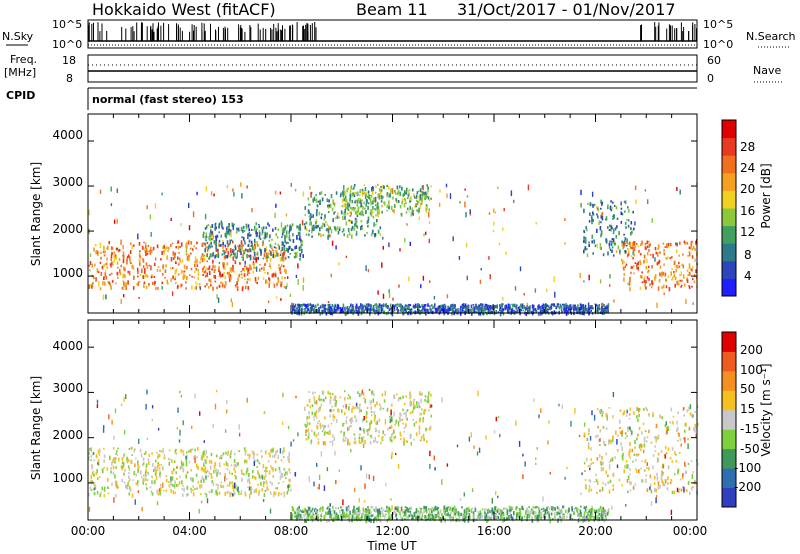 This screenshot has width=800, height=554. What do you see at coordinates (67, 135) in the screenshot?
I see `power-ytick: 4000` at bounding box center [67, 135].